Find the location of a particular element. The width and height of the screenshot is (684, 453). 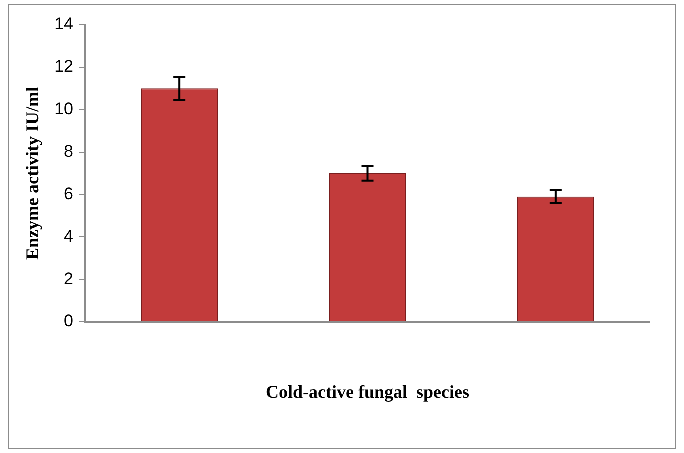

y-tick-label: 2 is located at coordinates (69, 278).